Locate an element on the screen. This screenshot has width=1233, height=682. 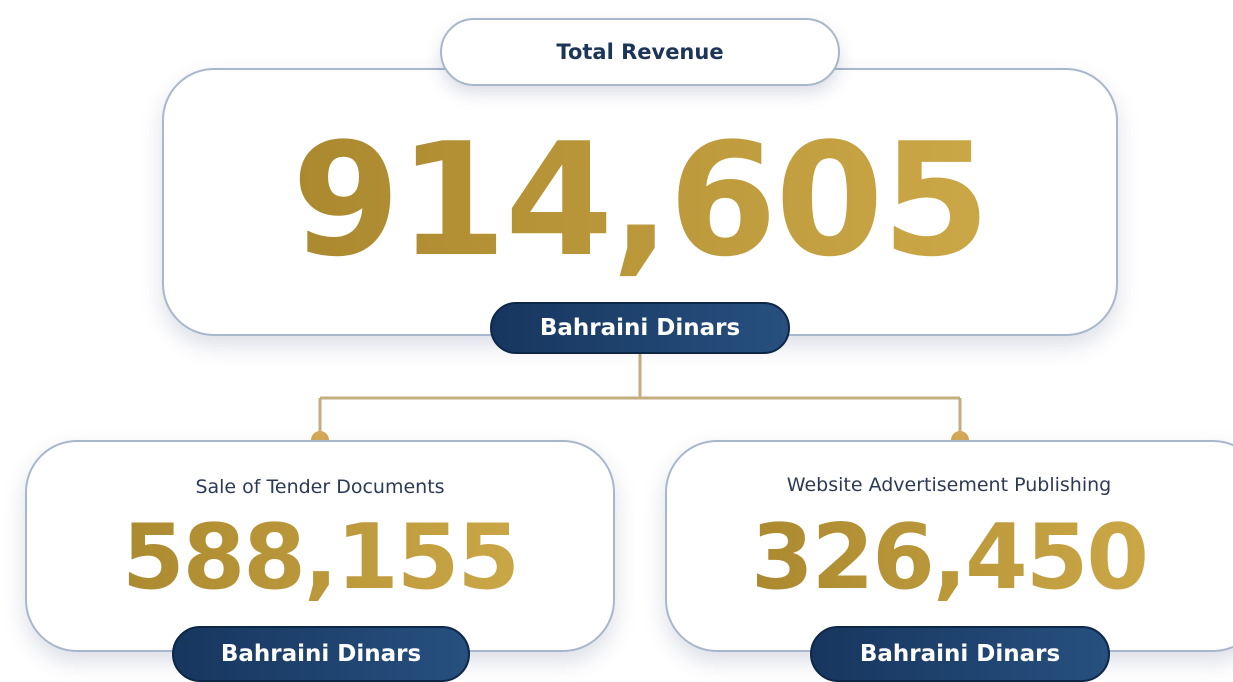
item-card: Website Advertisement Publishing 326,450 is located at coordinates (949, 546).